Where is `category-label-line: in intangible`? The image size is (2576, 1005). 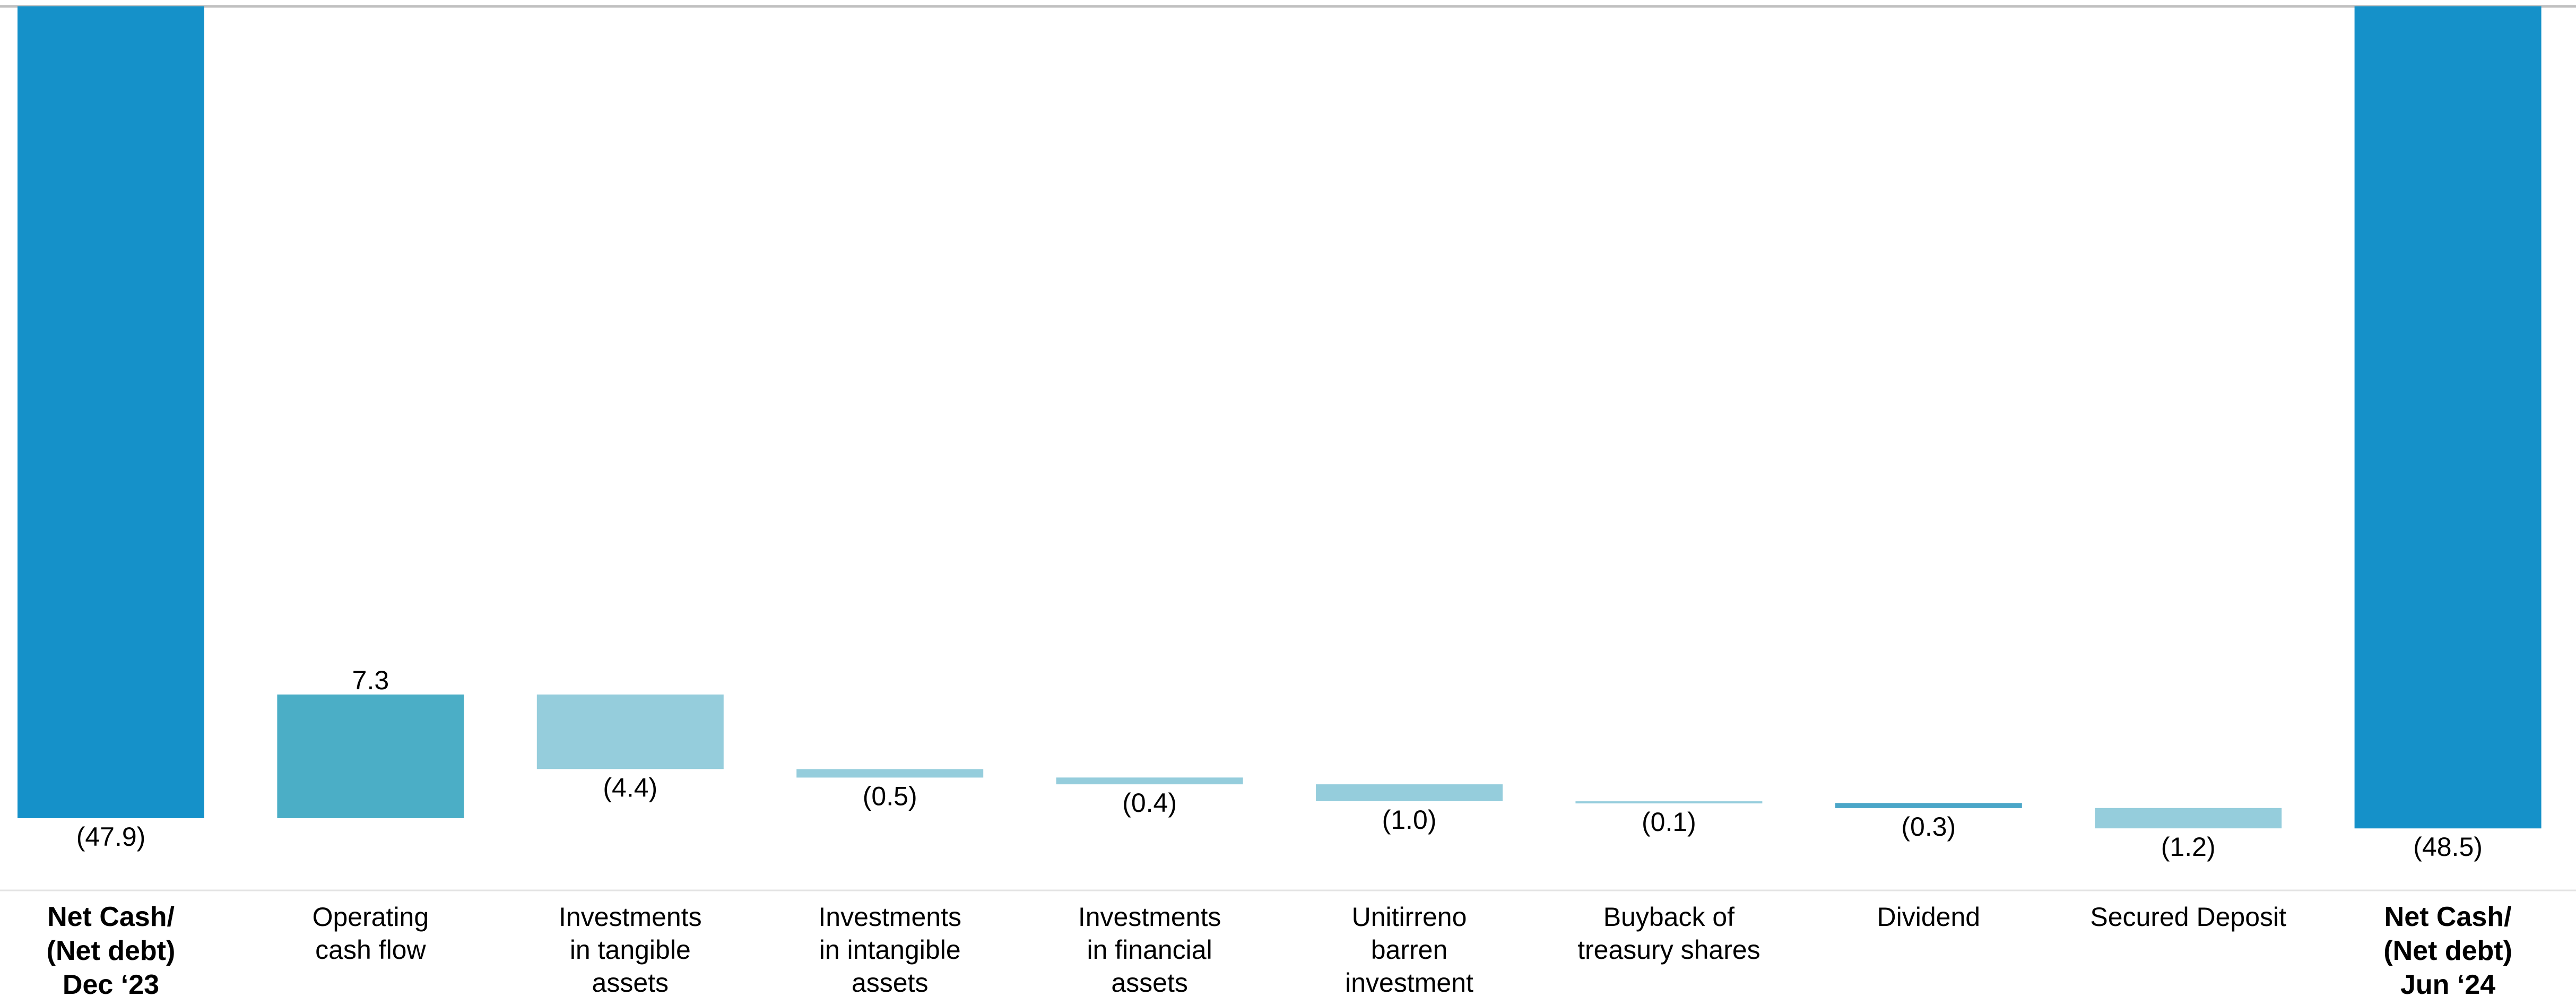 category-label-line: in intangible is located at coordinates (890, 950).